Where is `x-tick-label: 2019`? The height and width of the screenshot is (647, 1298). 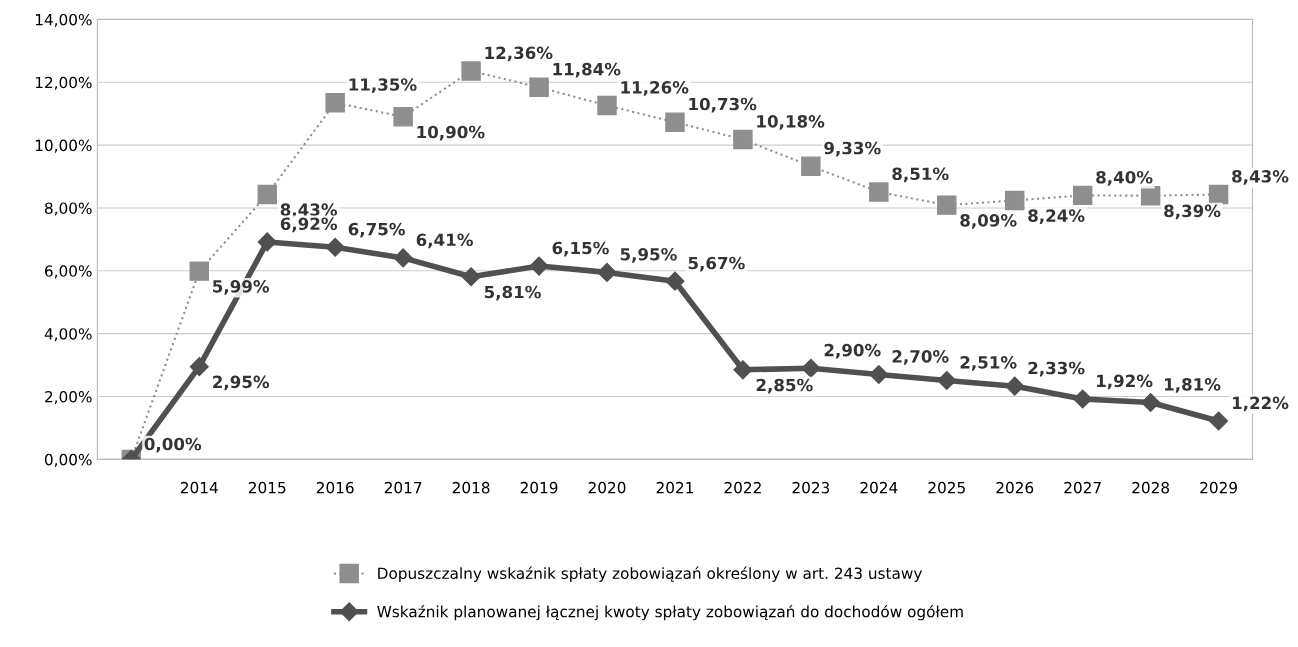 x-tick-label: 2019 is located at coordinates (539, 487).